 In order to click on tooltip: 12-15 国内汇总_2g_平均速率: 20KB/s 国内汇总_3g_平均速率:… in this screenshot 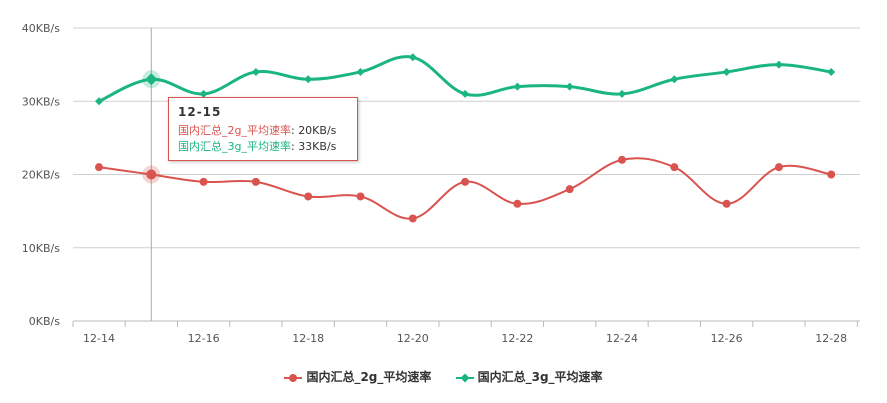, I will do `click(263, 129)`.